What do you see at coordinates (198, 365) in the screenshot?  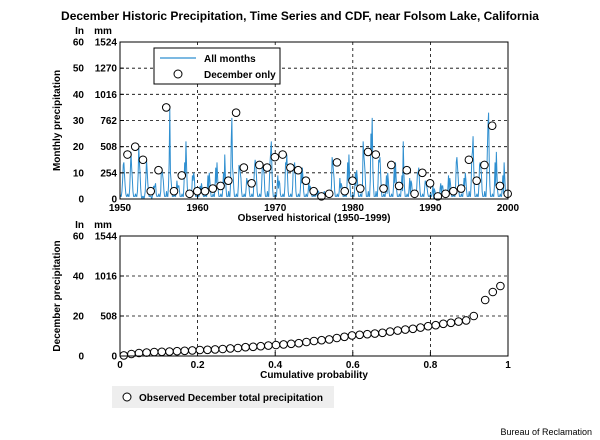 I see `x-tick-label: 0.2` at bounding box center [198, 365].